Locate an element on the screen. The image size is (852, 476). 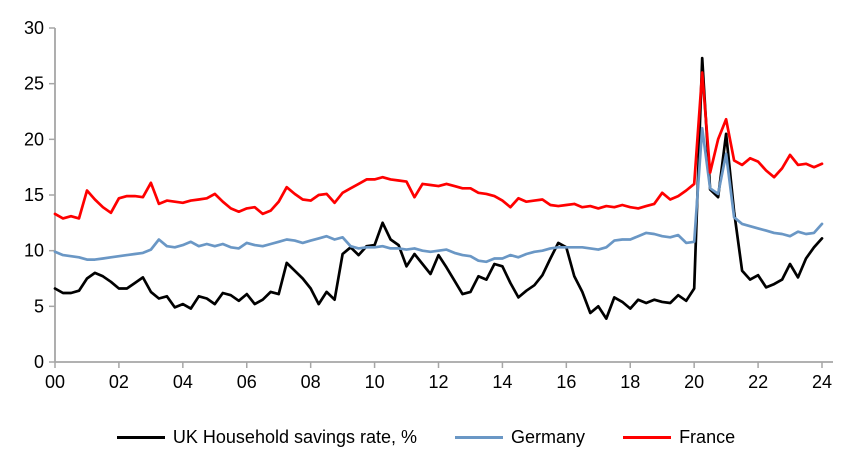
y-tick-label: 30 is located at coordinates (34, 28).